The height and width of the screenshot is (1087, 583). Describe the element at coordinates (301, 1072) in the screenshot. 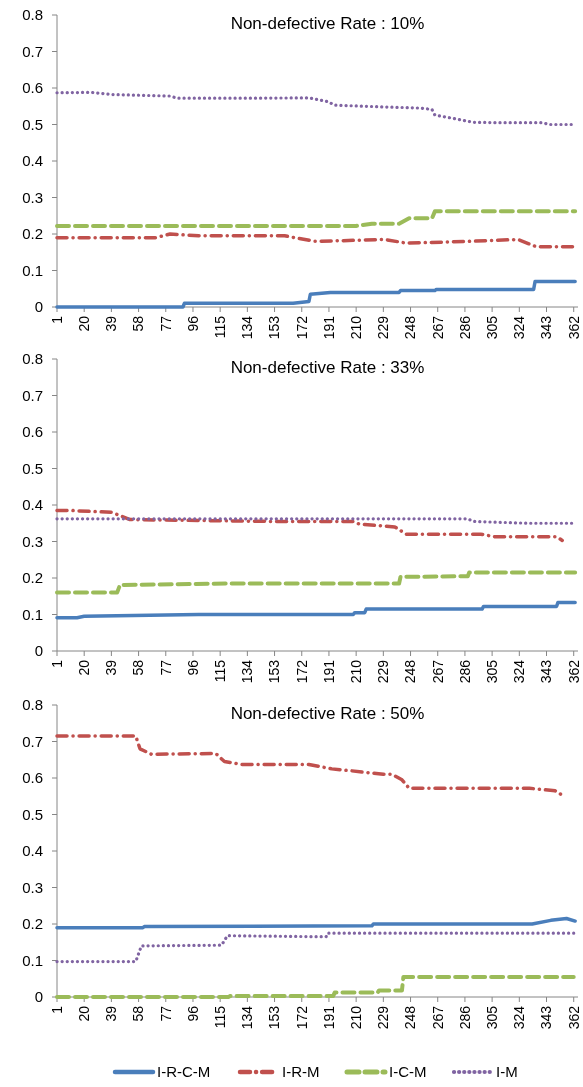

I see `legend-label: I-R-M` at that location.